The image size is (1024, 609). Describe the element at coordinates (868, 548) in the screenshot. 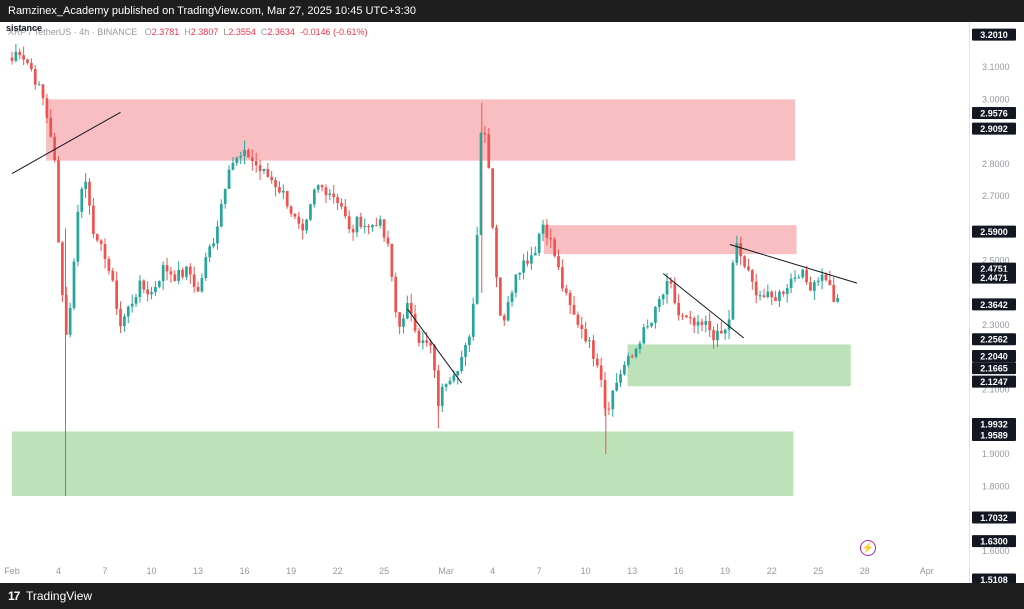

I see `flash-icon: ⚡` at that location.